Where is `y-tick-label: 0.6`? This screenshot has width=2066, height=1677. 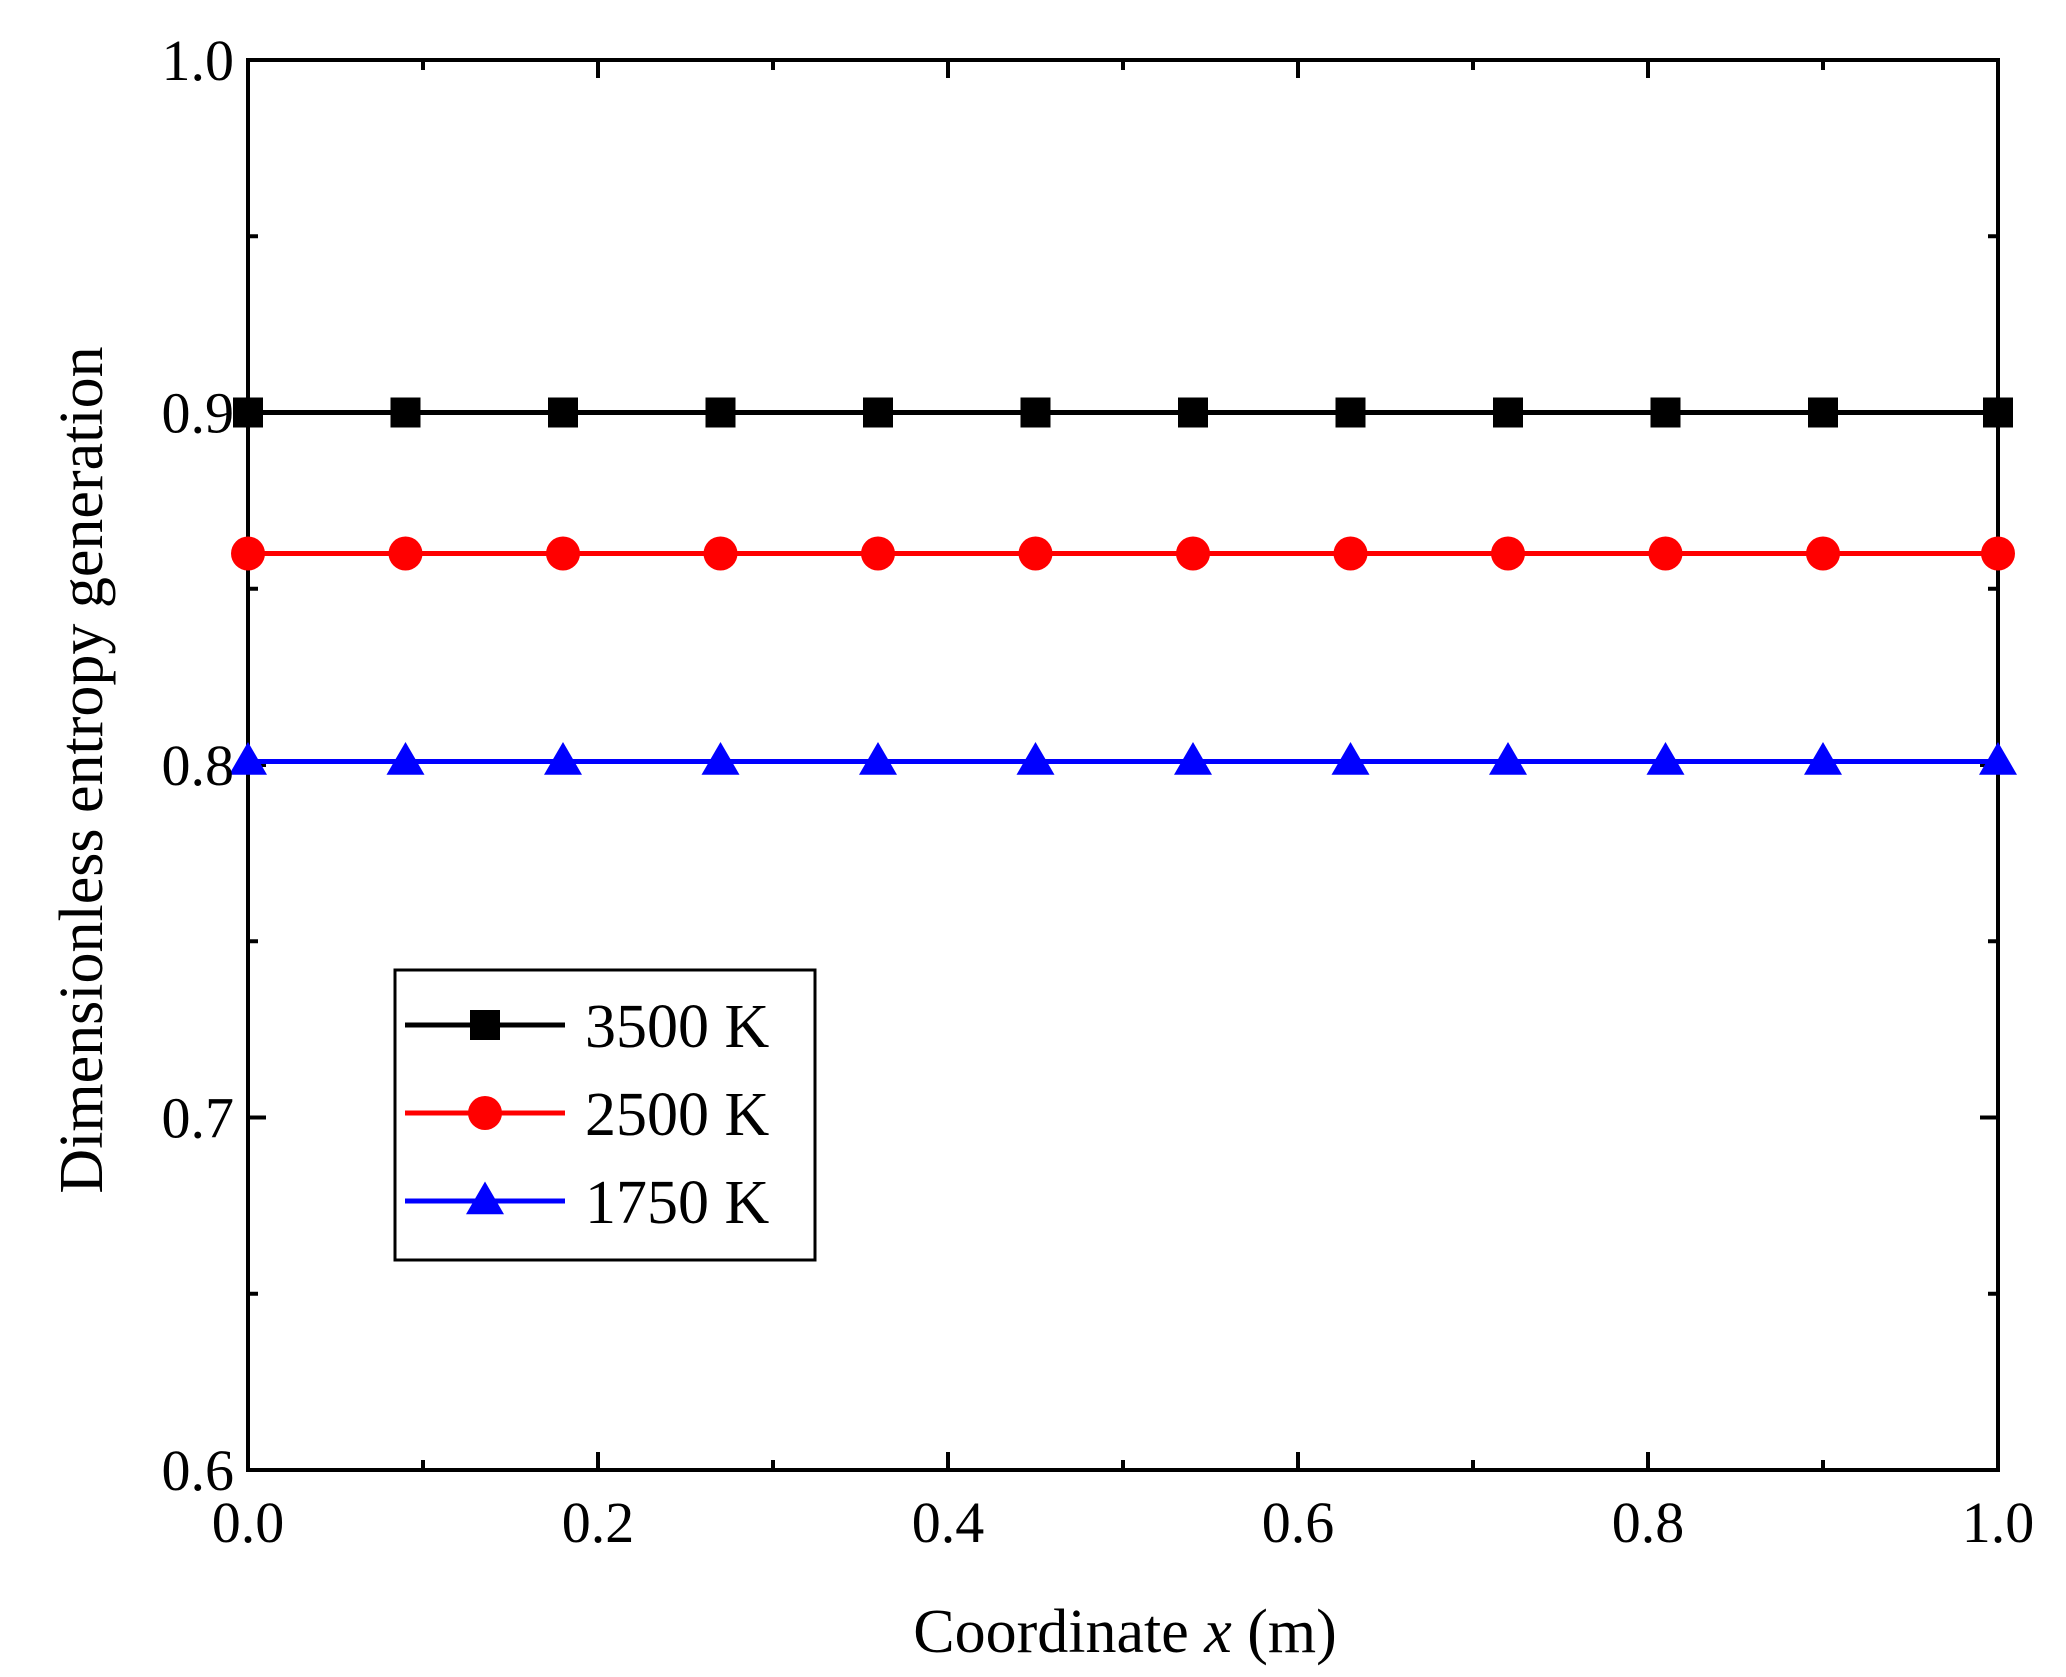 y-tick-label: 0.6 is located at coordinates (198, 1470).